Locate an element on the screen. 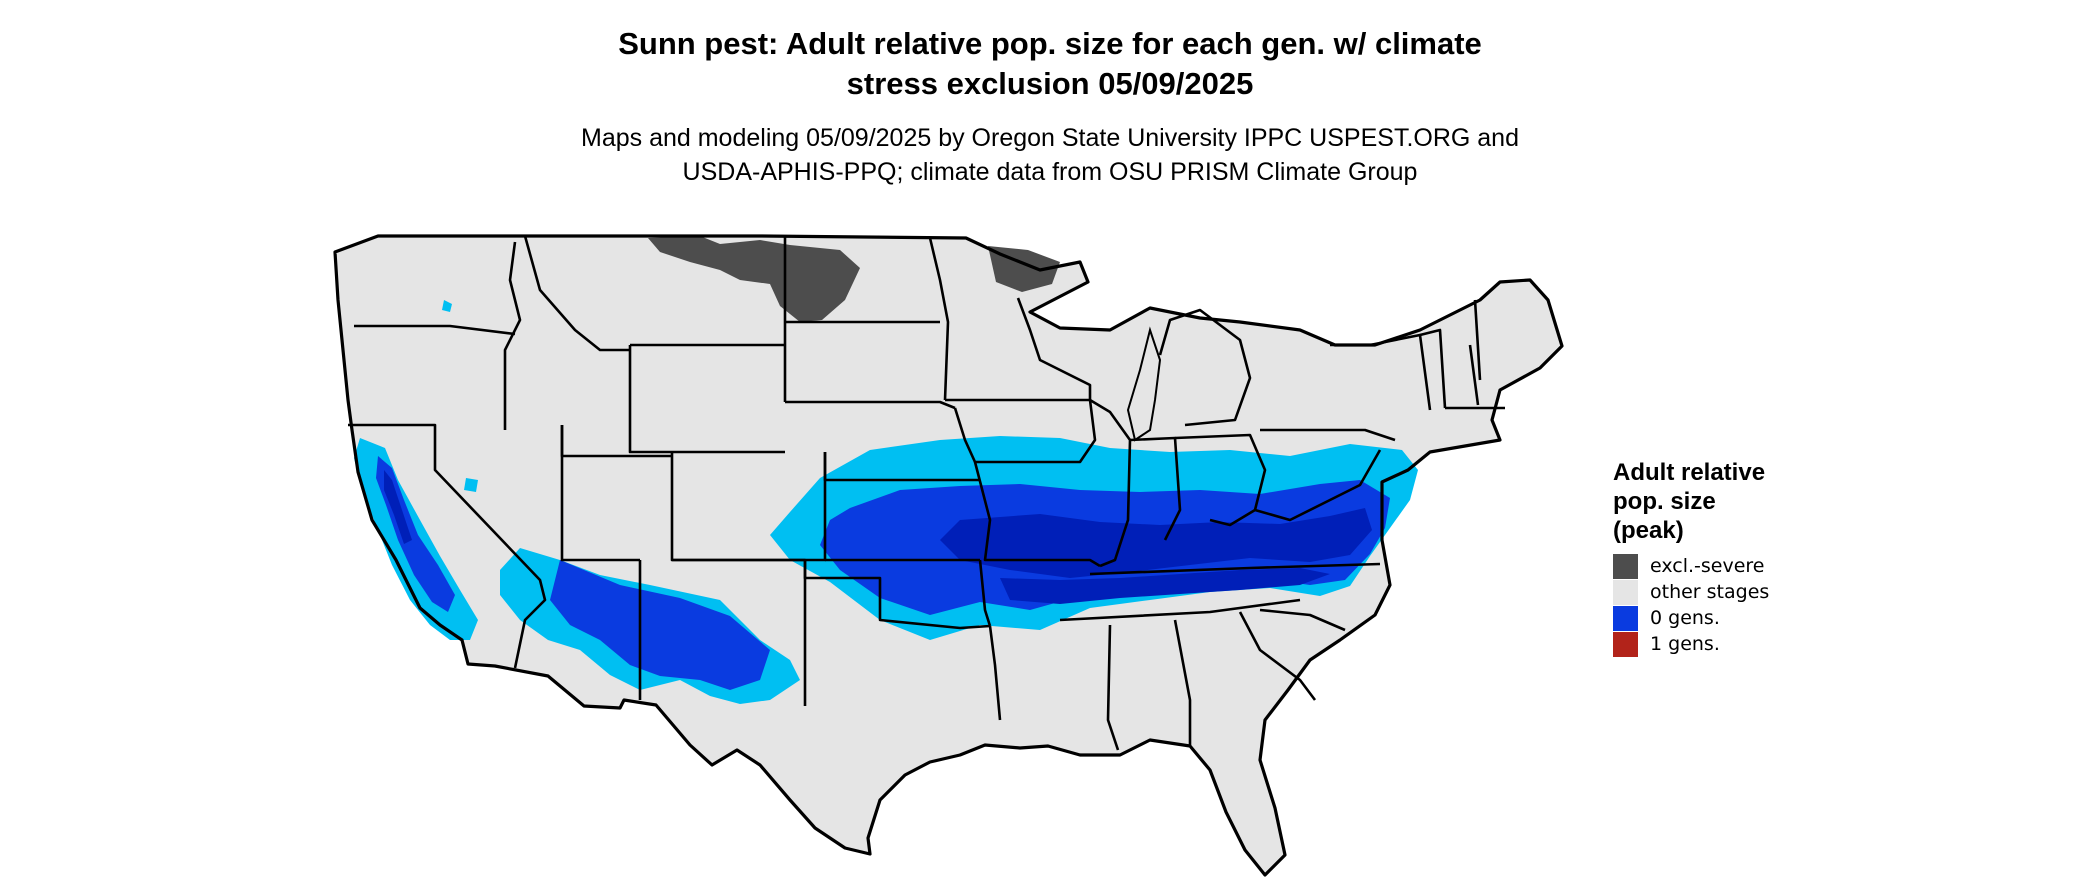 This screenshot has width=2100, height=892. legend-item-excl-severe: excl.-severe is located at coordinates (1713, 566).